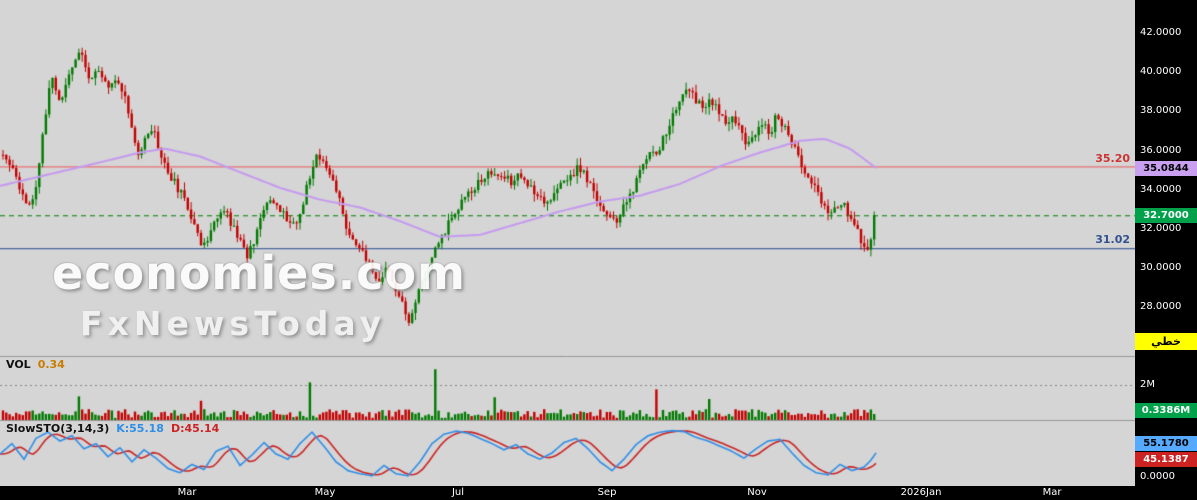 The width and height of the screenshot is (1197, 500). What do you see at coordinates (51, 364) in the screenshot?
I see `volume-current-value: 0.34` at bounding box center [51, 364].